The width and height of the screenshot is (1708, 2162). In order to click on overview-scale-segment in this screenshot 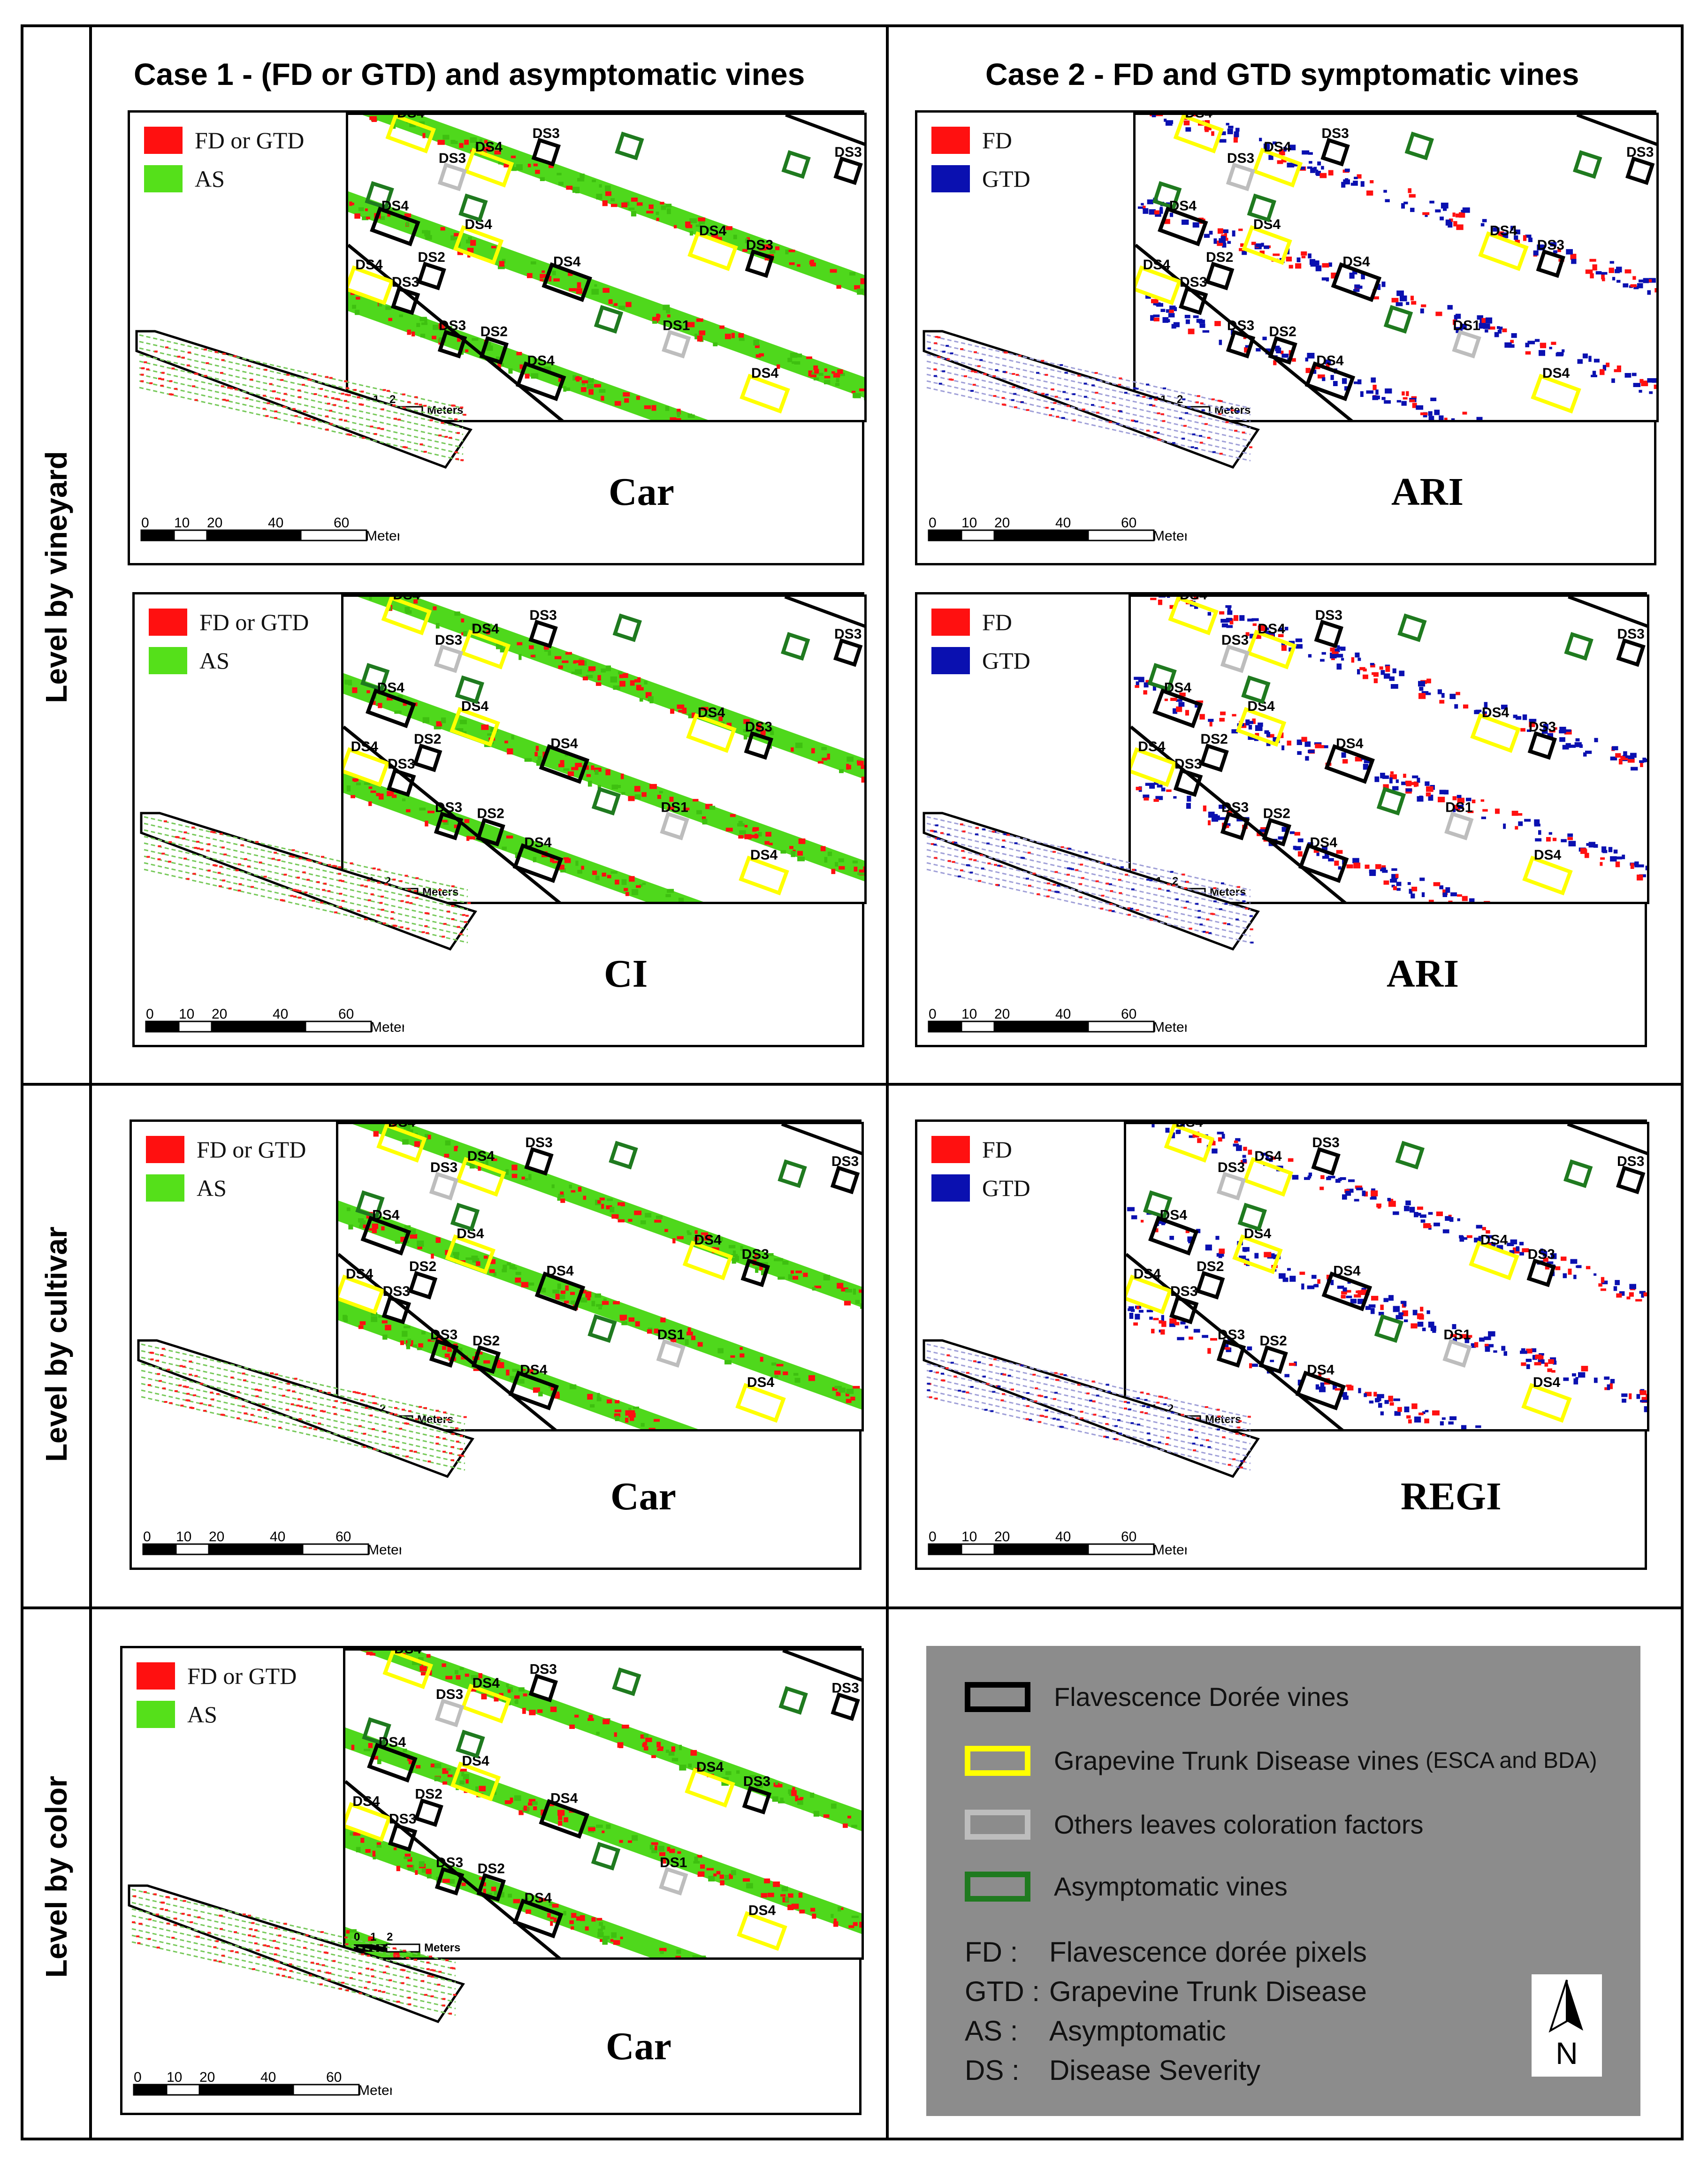, I will do `click(1121, 535)`.